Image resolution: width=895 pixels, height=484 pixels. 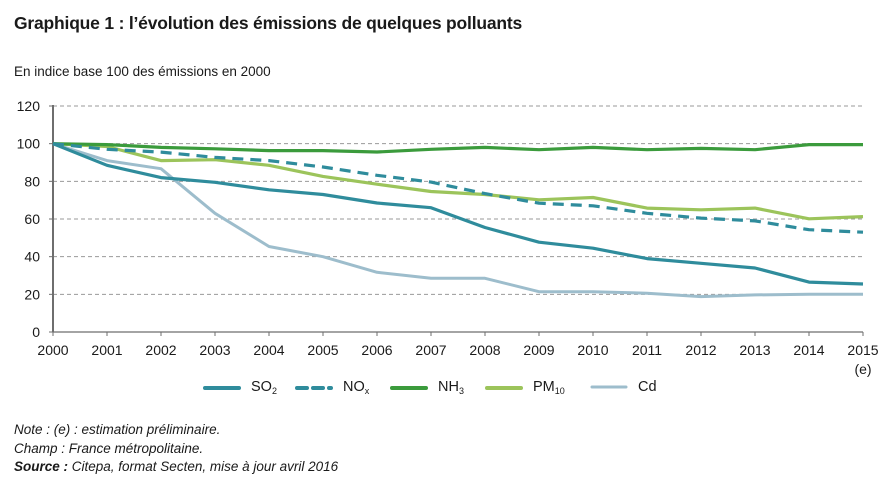 I want to click on x-tick-label-2012: 2012, so click(x=700, y=350).